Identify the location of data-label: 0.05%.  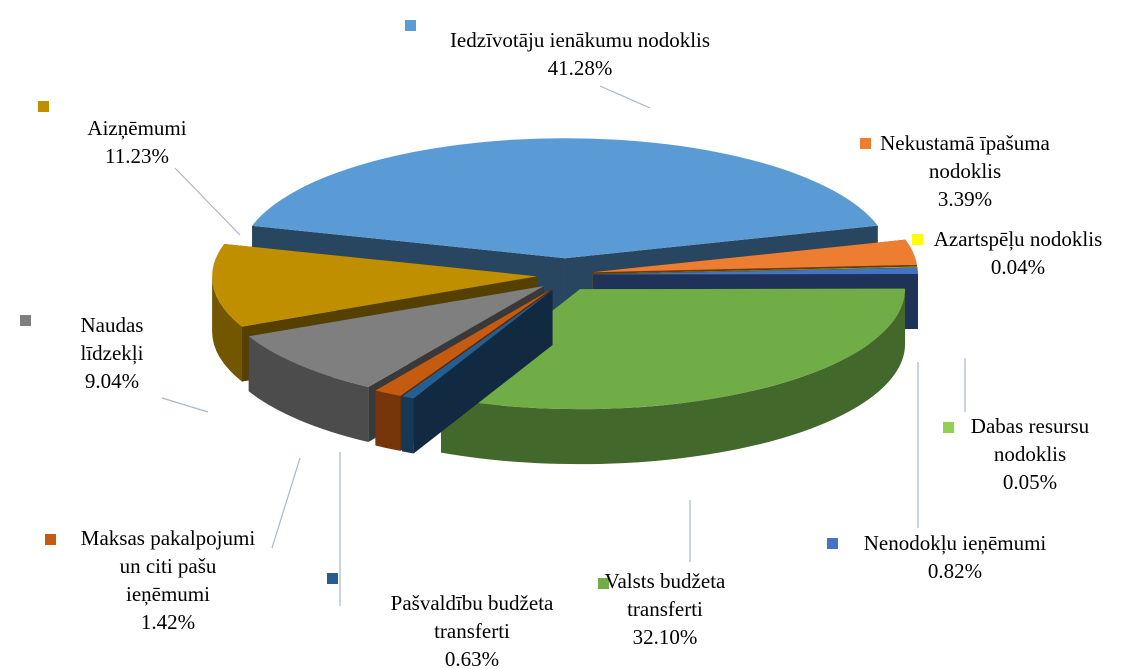
(1030, 482).